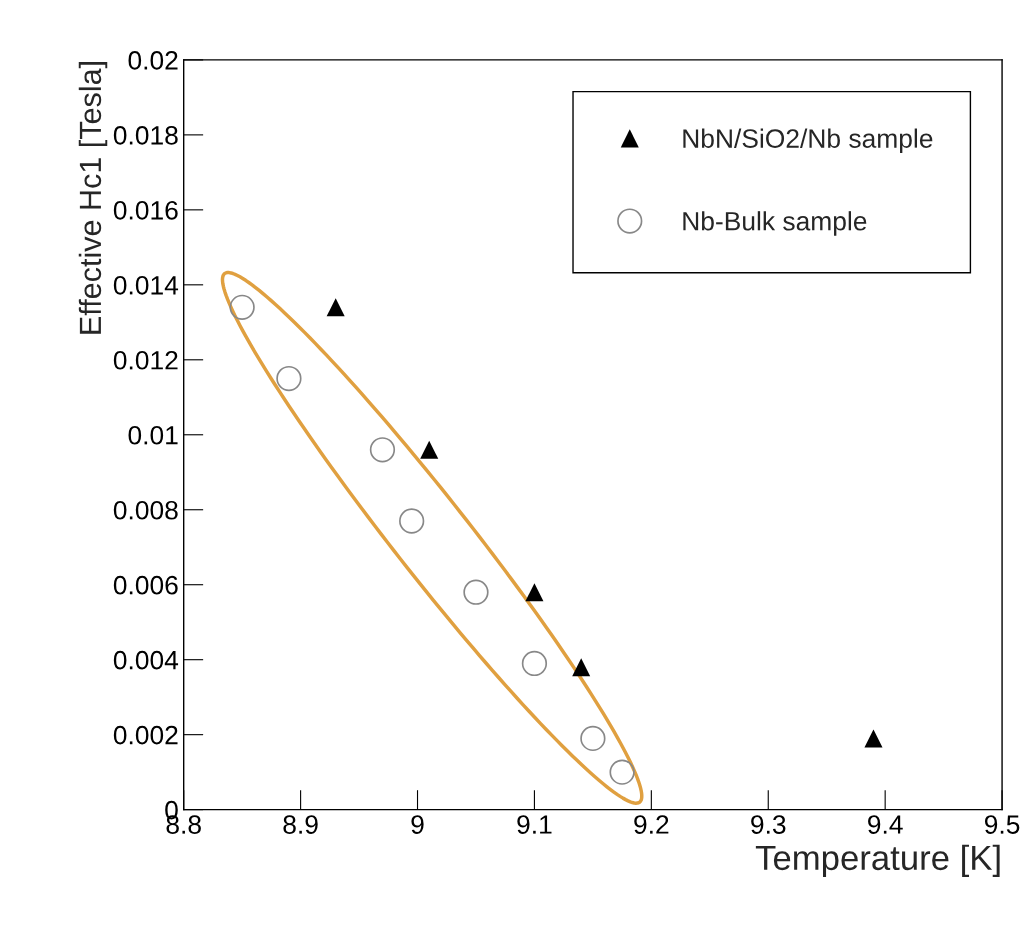 This screenshot has height=936, width=1032. Describe the element at coordinates (153, 60) in the screenshot. I see `y-tick-label: 0.02` at that location.